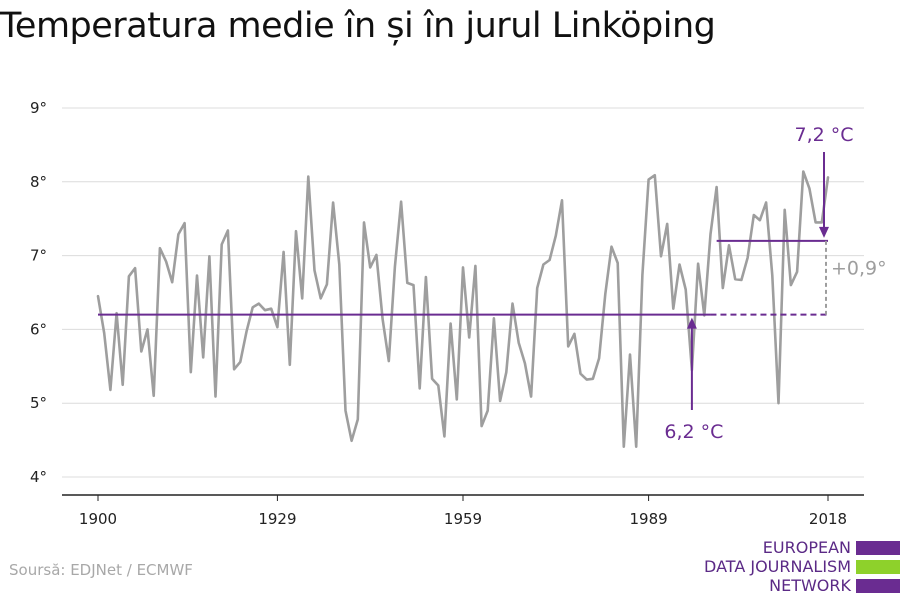 The height and width of the screenshot is (600, 900). I want to click on logo-bar-top, so click(878, 548).